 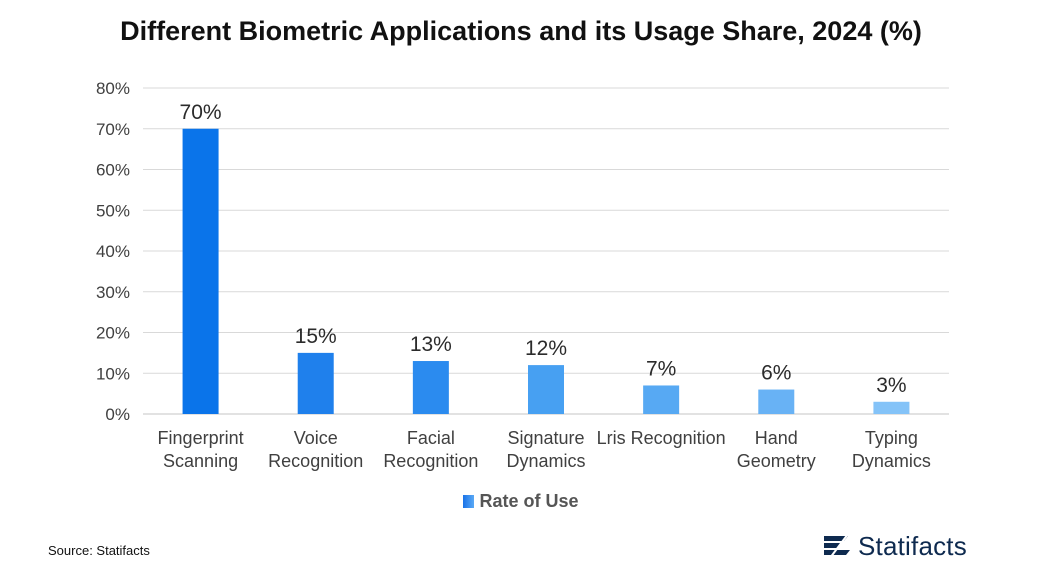 I want to click on data-label: 6%, so click(x=776, y=373).